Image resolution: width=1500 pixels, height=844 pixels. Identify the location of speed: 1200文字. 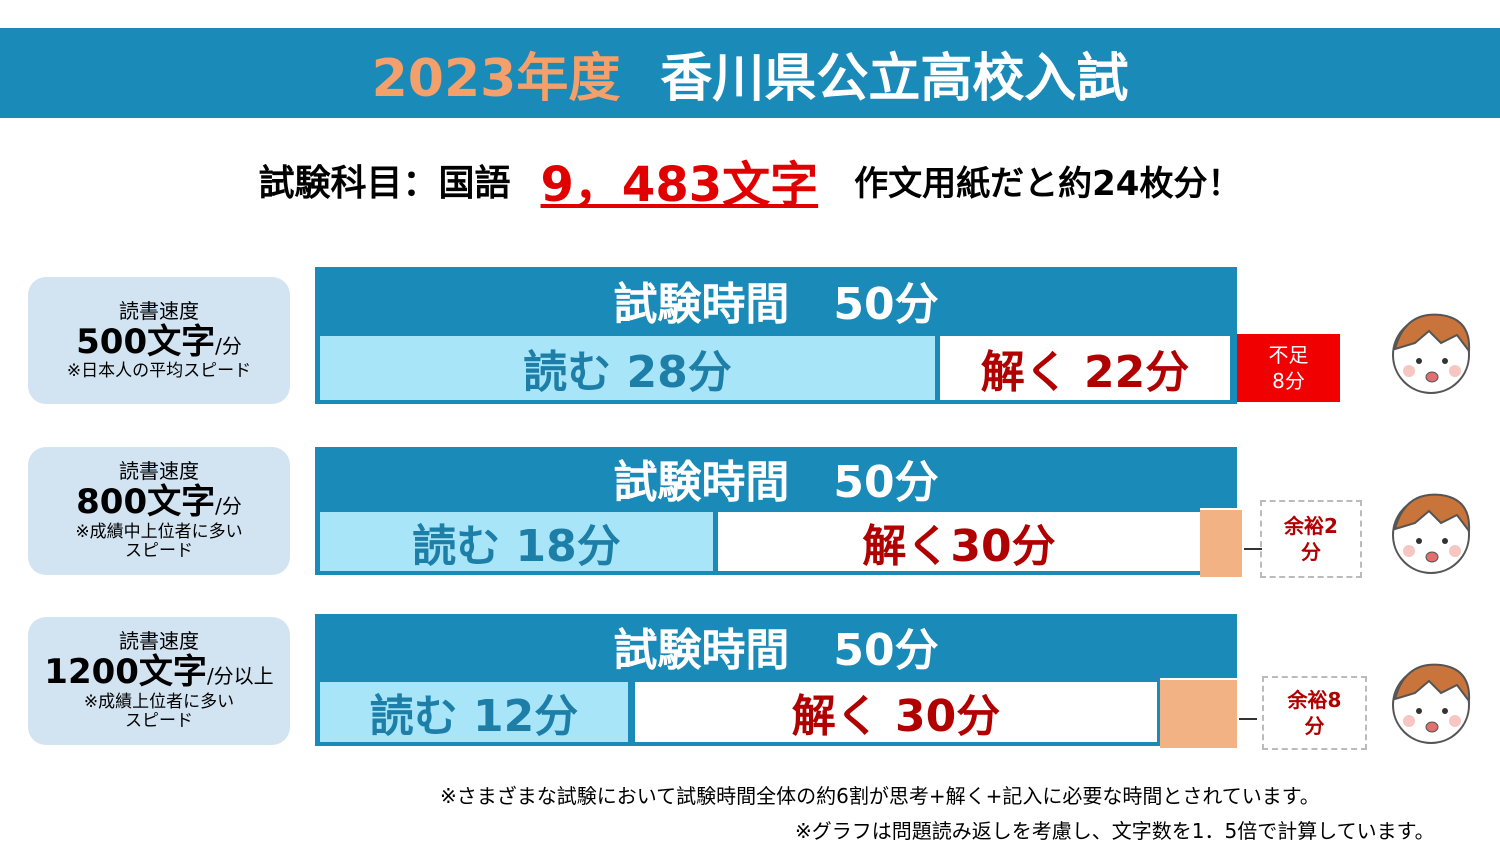
(125, 672).